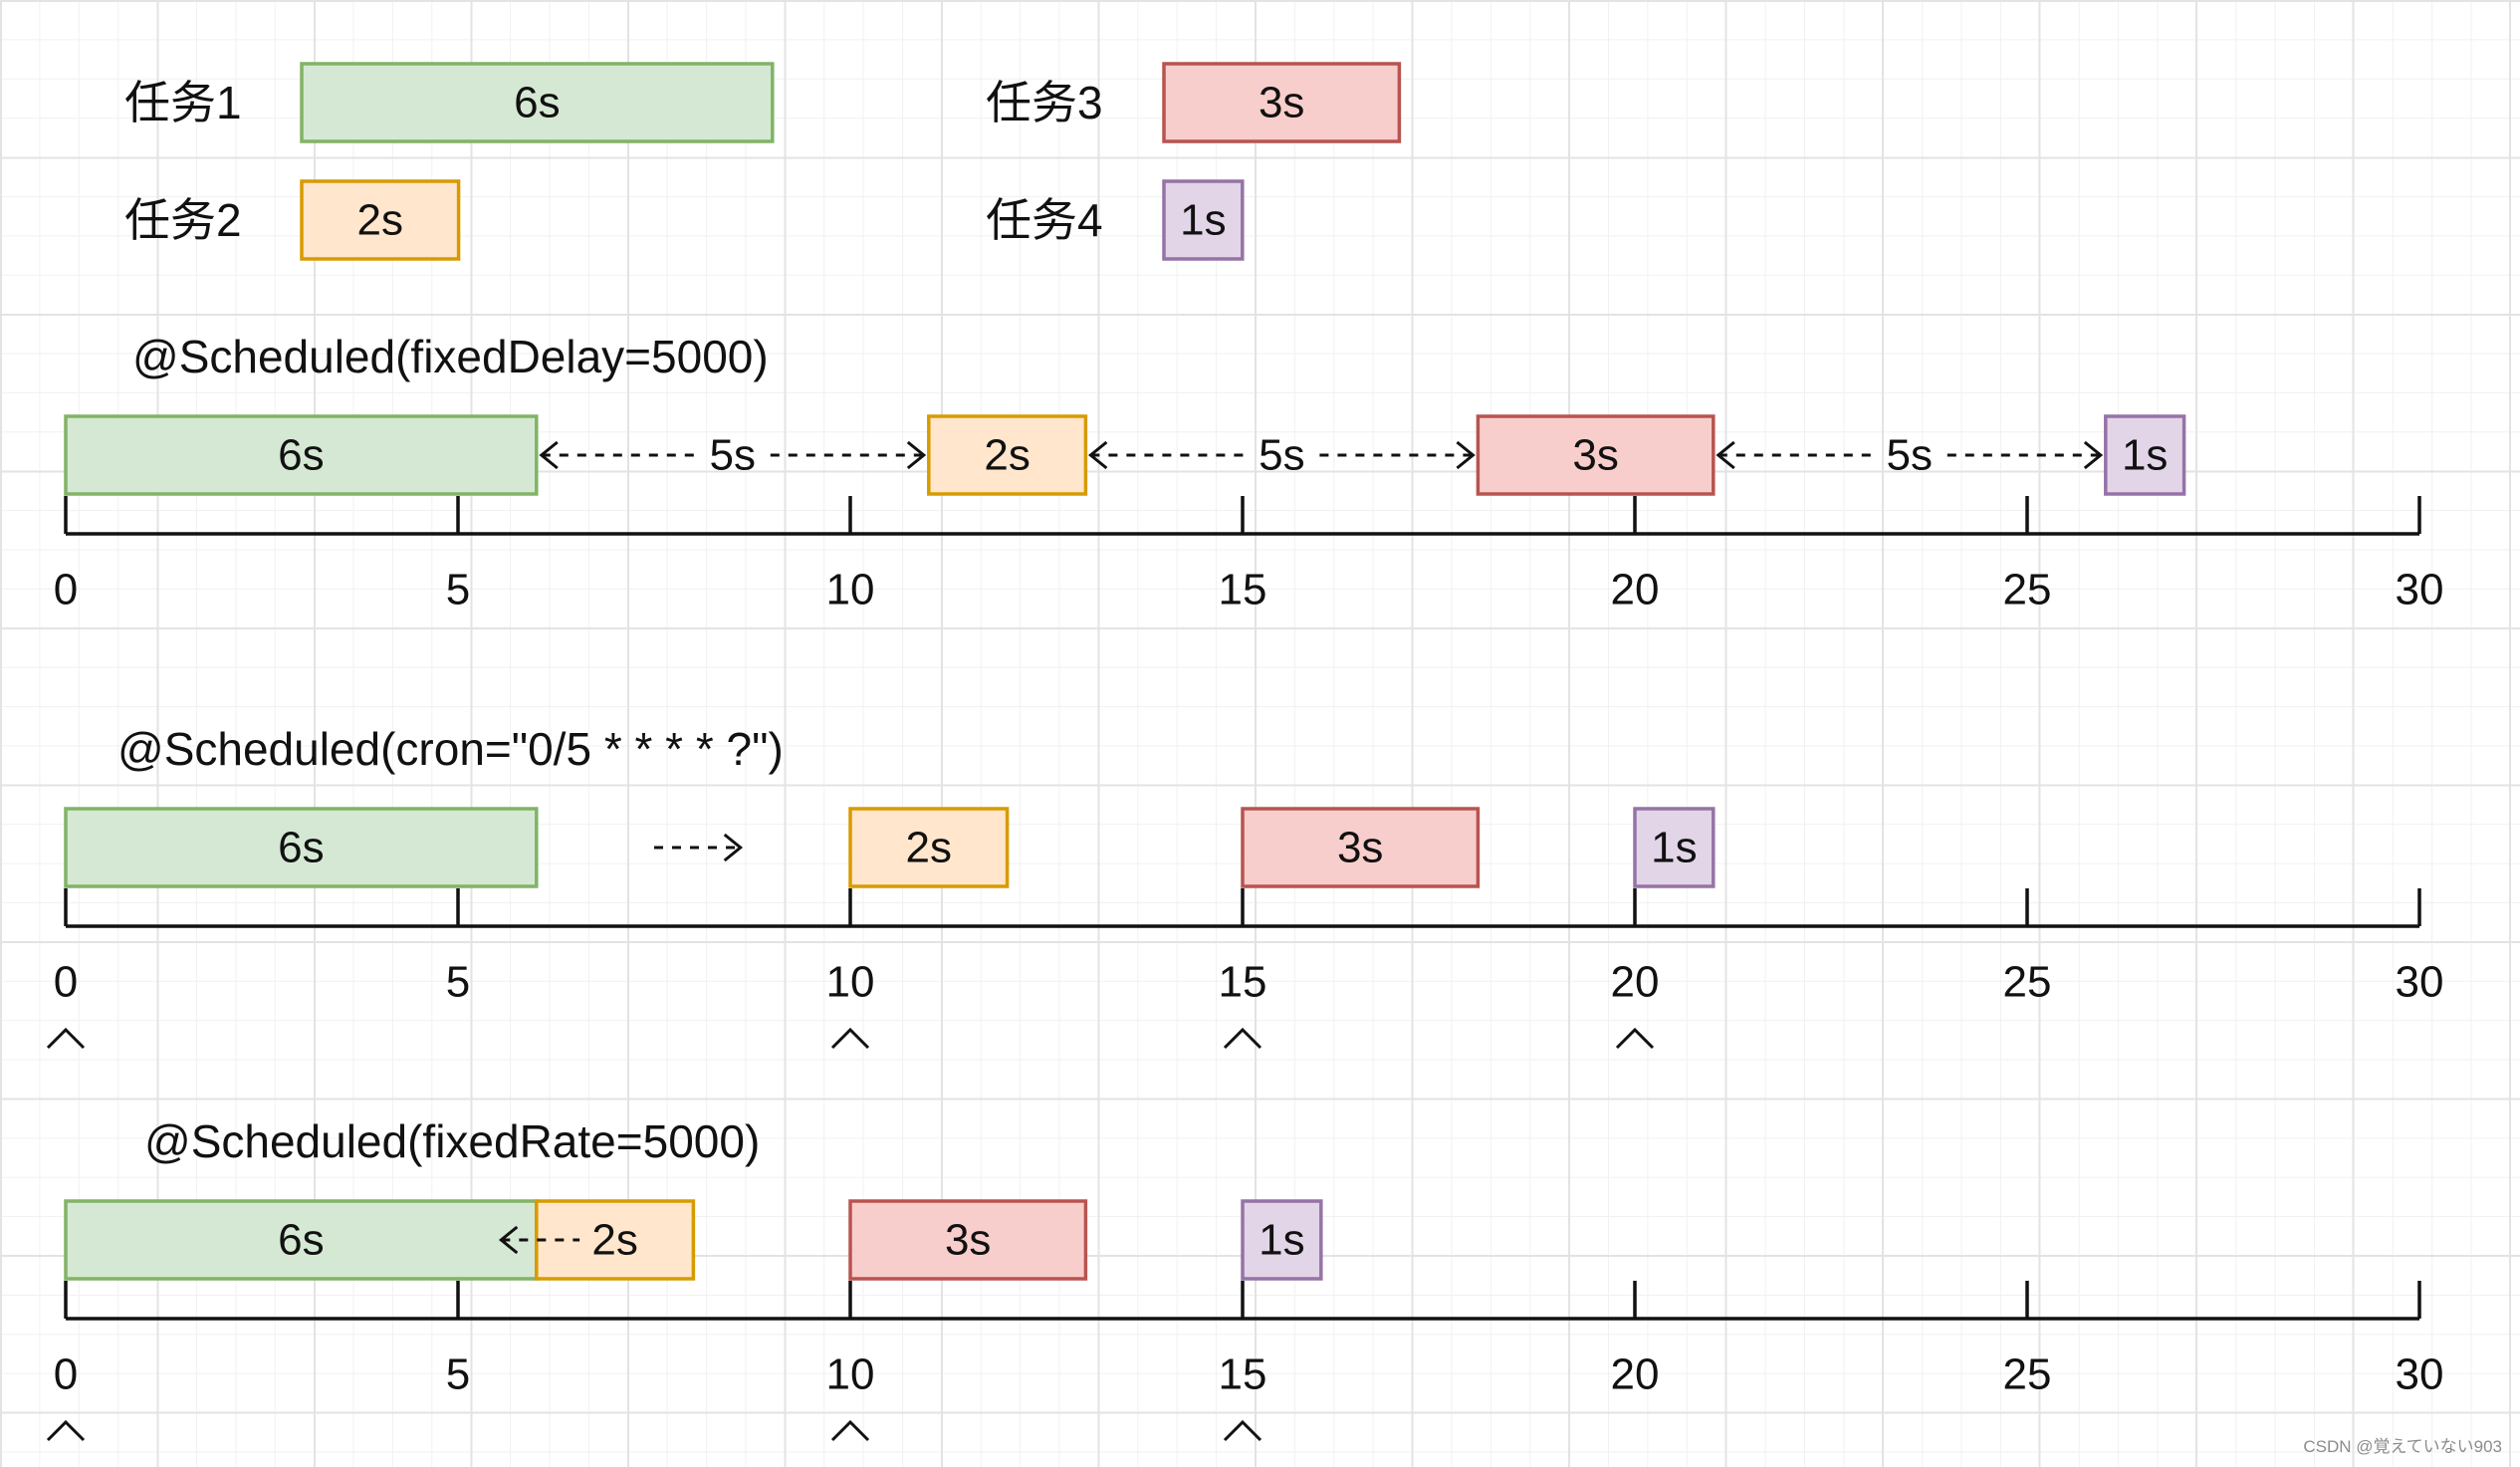 This screenshot has height=1467, width=2520. Describe the element at coordinates (183, 220) in the screenshot. I see `legend-task2-name: 任务2` at that location.